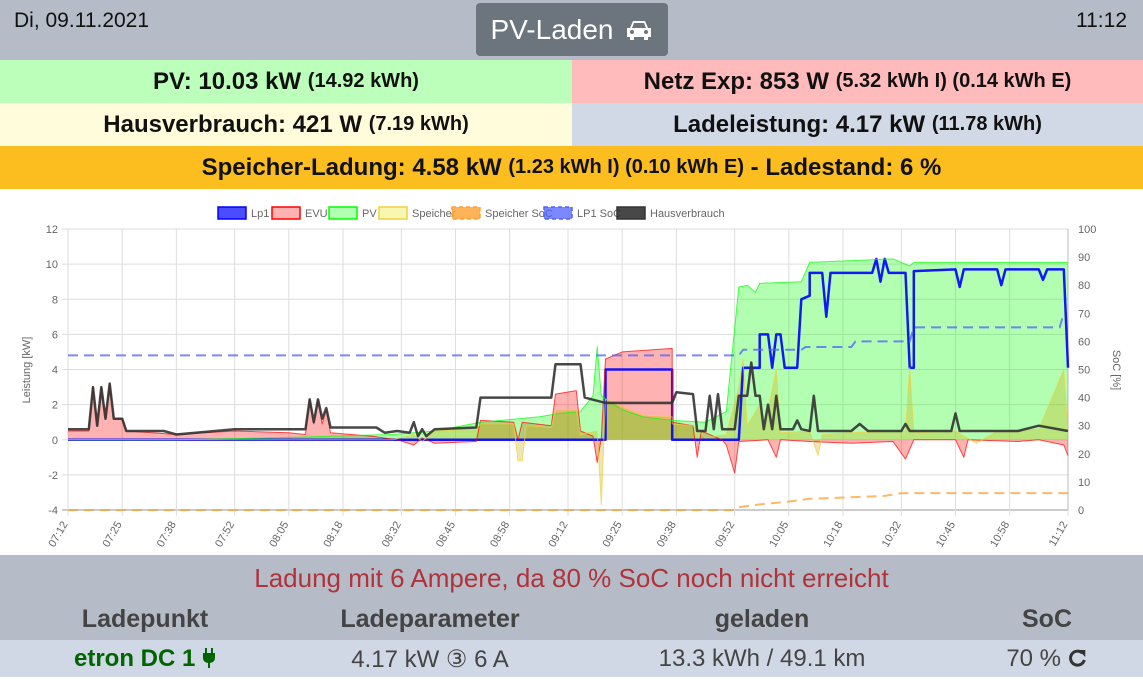 The height and width of the screenshot is (687, 1143). Describe the element at coordinates (1081, 511) in the screenshot. I see `y-tick-right: 0` at that location.